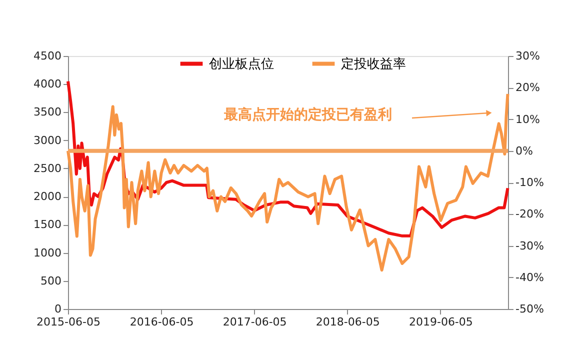  I want to click on y2-tick-label: 0%, so click(524, 151).